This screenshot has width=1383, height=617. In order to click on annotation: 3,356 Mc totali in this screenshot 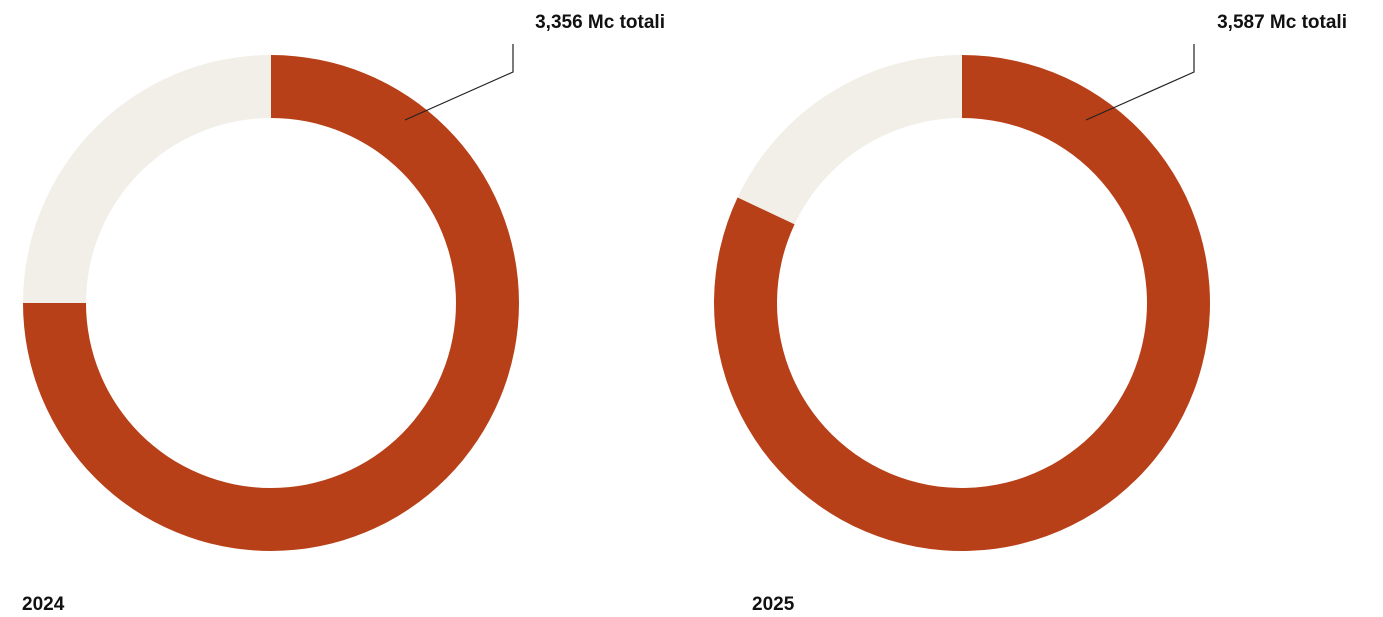, I will do `click(600, 22)`.